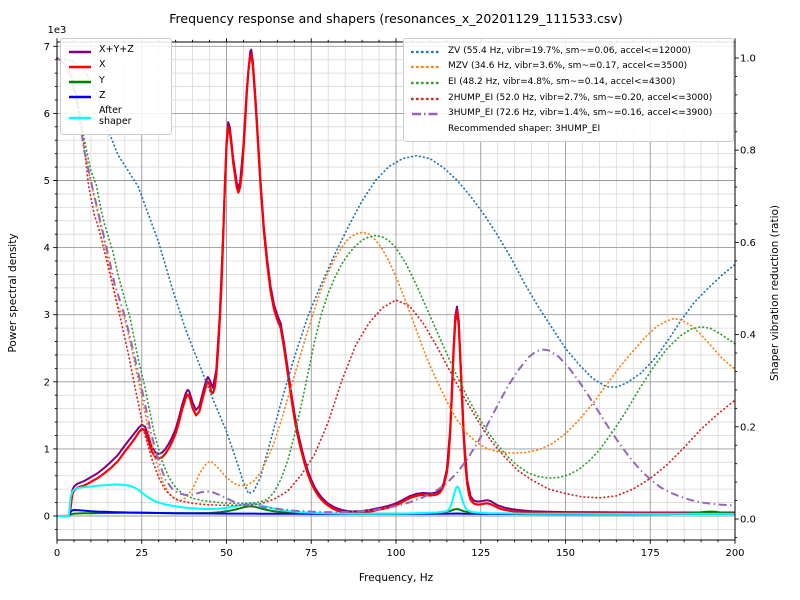 The image size is (800, 600). I want to click on y-right-tick-label: 0.0, so click(748, 520).